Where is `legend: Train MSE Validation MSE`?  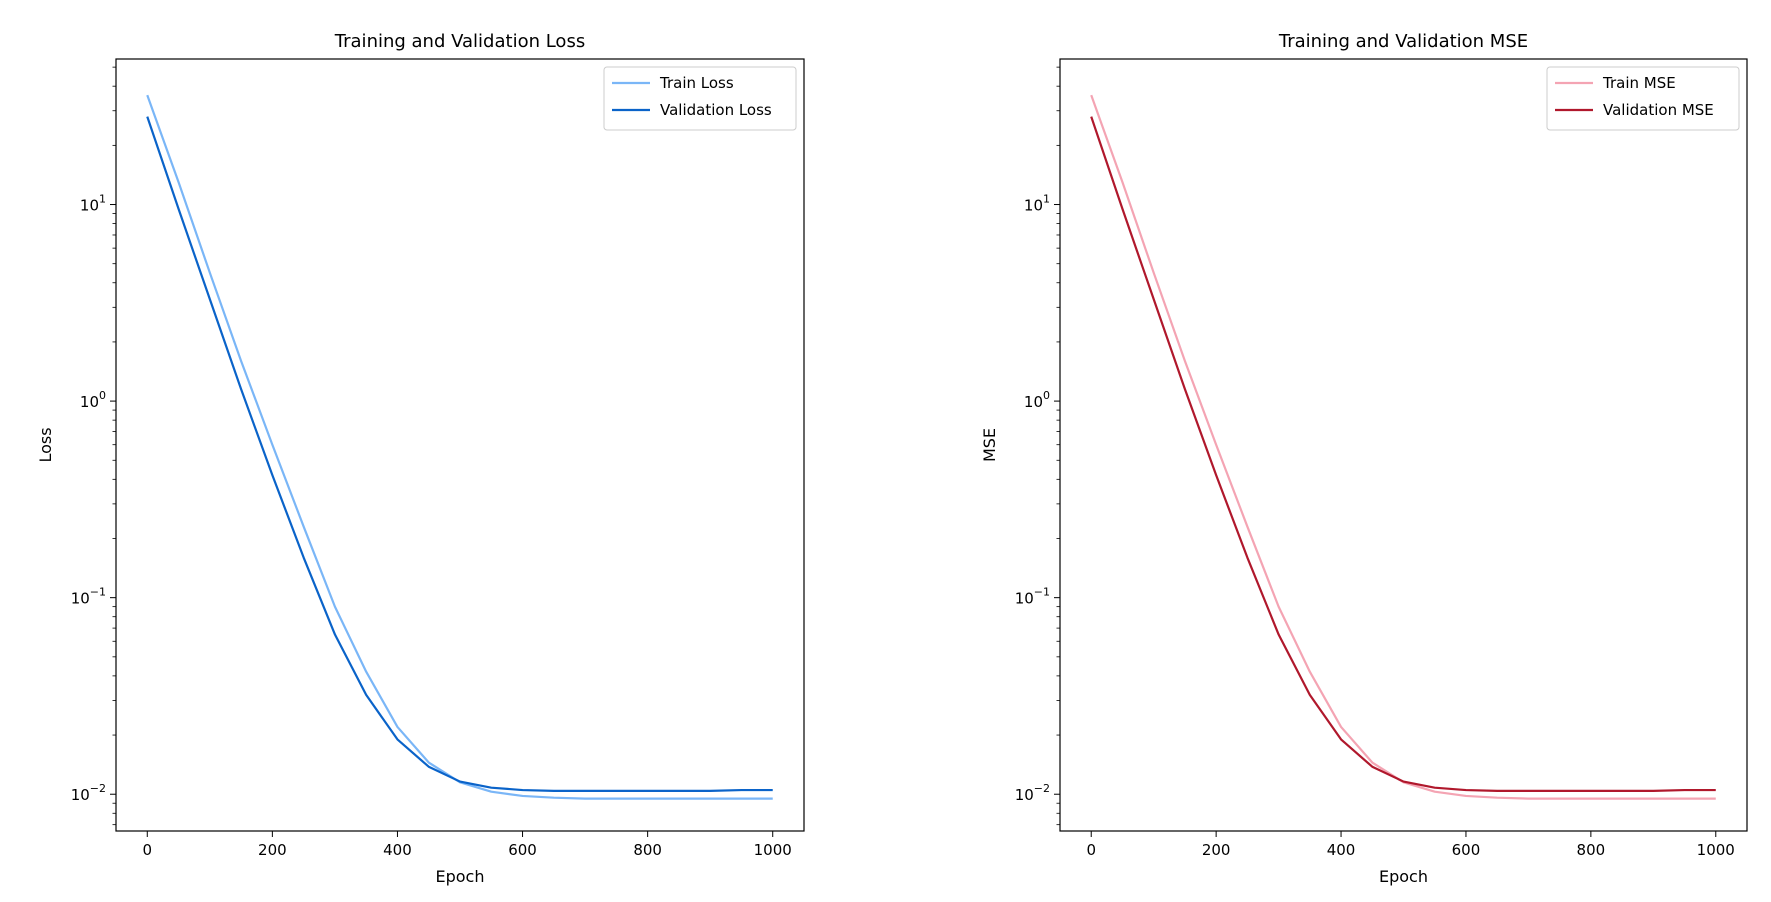 legend: Train MSE Validation MSE is located at coordinates (1643, 98).